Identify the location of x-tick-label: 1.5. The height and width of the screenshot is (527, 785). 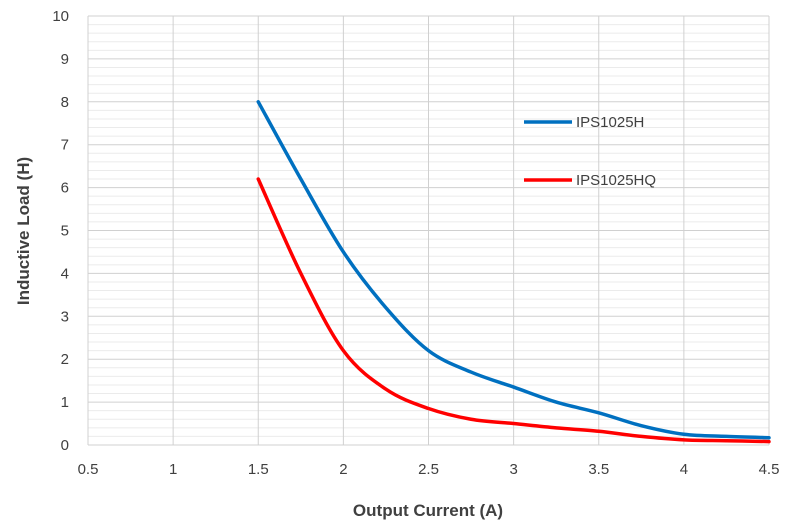
(258, 469).